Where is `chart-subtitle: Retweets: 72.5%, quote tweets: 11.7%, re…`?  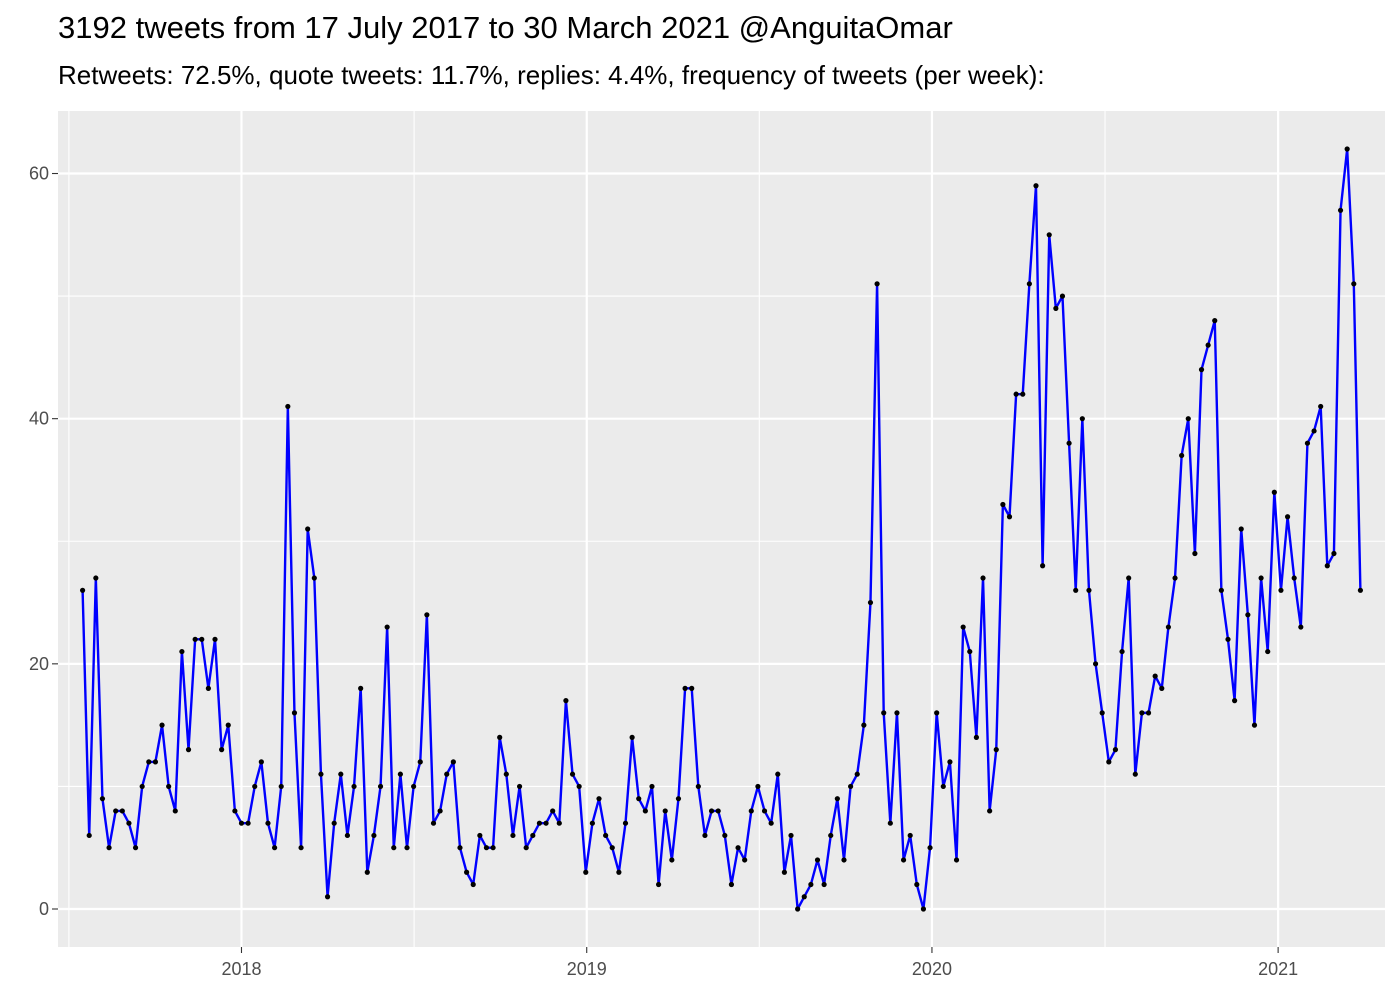
chart-subtitle: Retweets: 72.5%, quote tweets: 11.7%, re… is located at coordinates (551, 75).